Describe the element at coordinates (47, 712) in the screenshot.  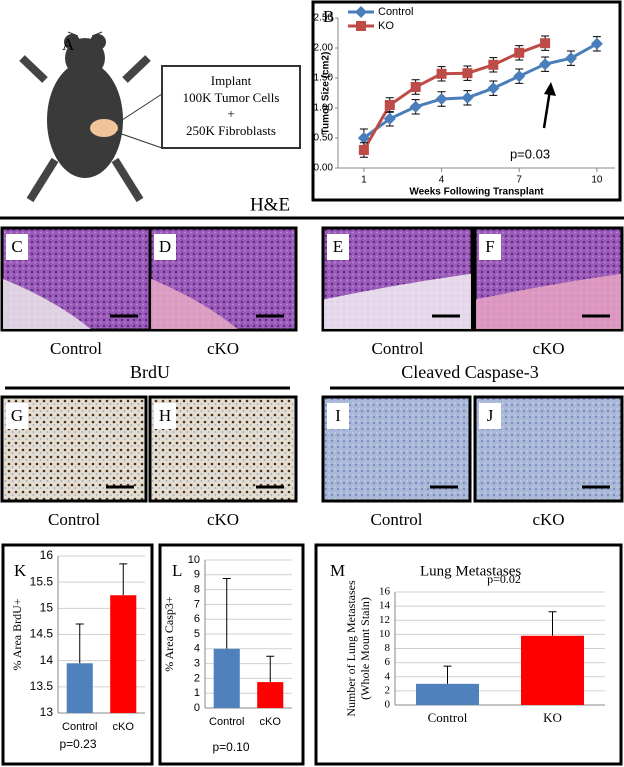
I see `y-tick-label: 13` at that location.